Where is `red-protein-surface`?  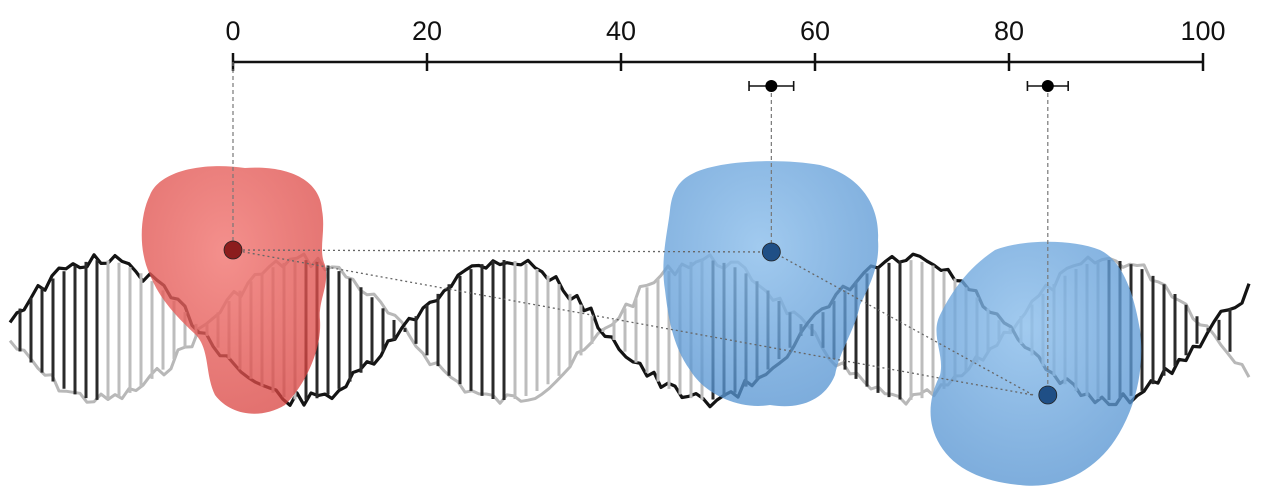 red-protein-surface is located at coordinates (234, 290).